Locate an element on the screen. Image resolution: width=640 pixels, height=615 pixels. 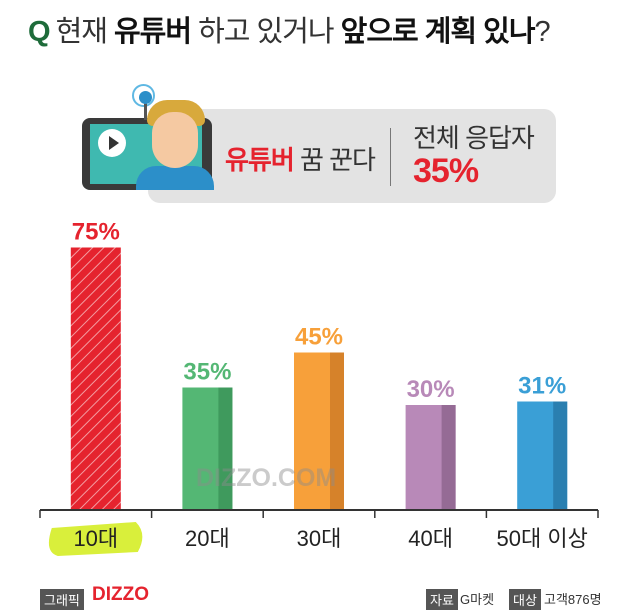
source-value: G마켓 is located at coordinates (477, 599).